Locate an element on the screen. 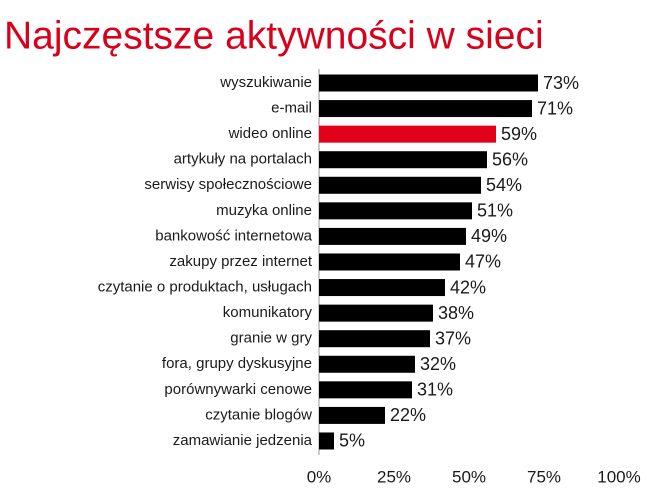 This screenshot has height=499, width=654. category-label: granie w gry is located at coordinates (271, 338).